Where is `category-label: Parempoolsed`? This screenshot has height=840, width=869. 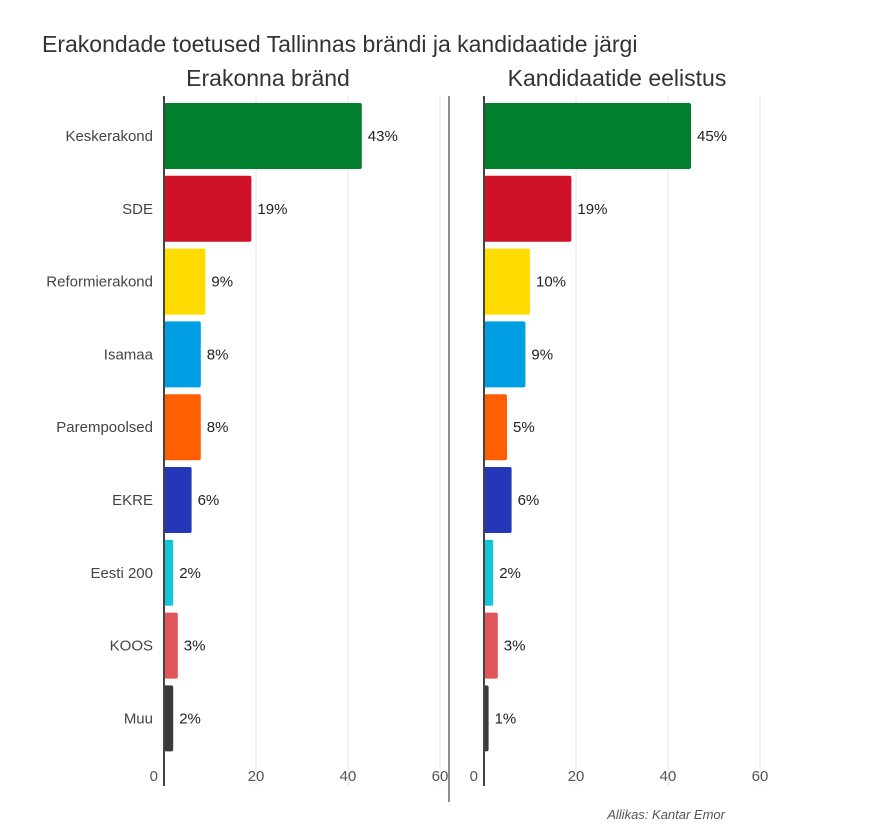
category-label: Parempoolsed is located at coordinates (104, 427).